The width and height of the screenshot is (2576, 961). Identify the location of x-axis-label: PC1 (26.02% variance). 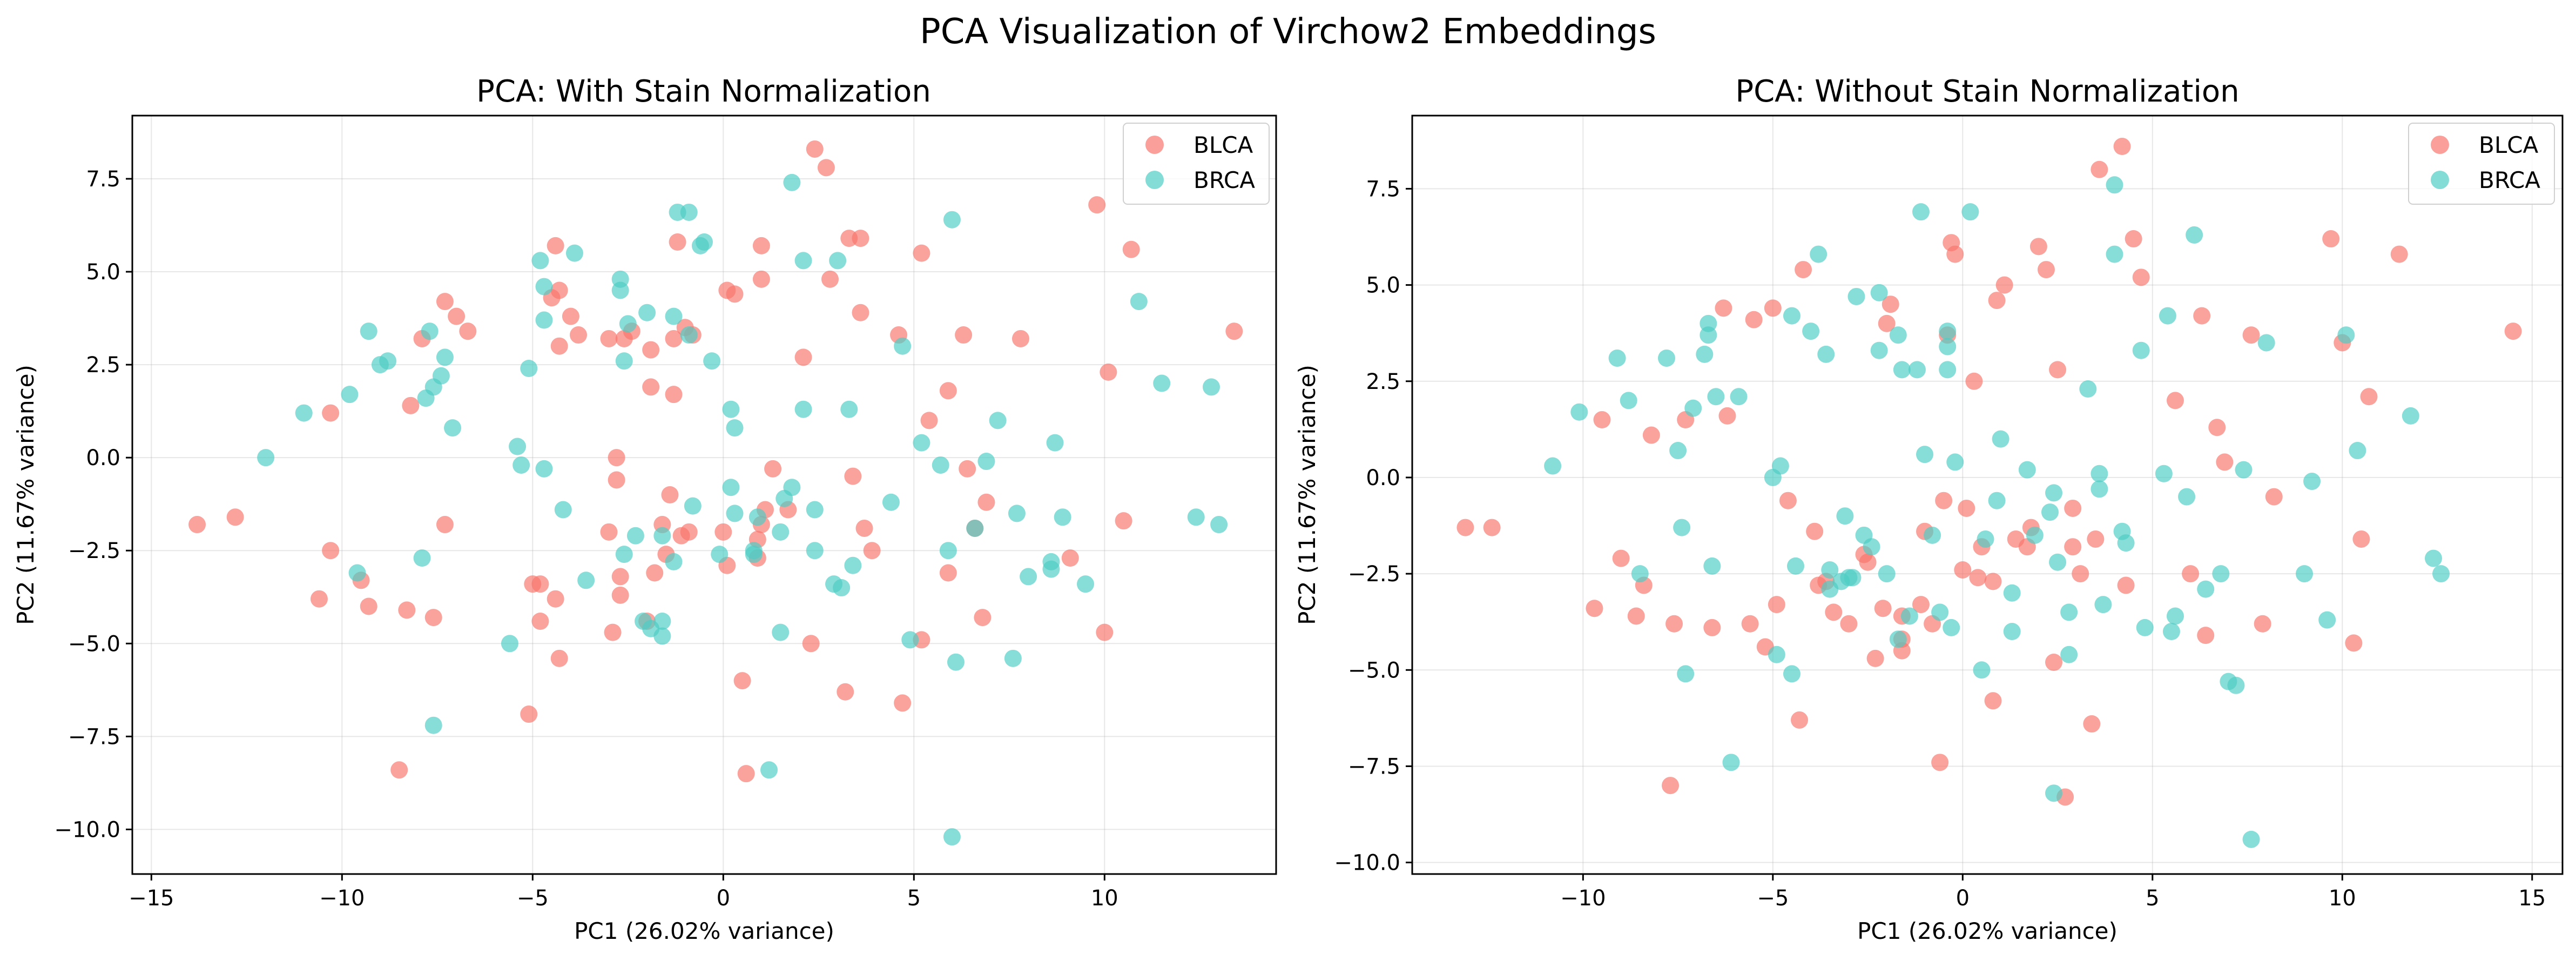
(704, 931).